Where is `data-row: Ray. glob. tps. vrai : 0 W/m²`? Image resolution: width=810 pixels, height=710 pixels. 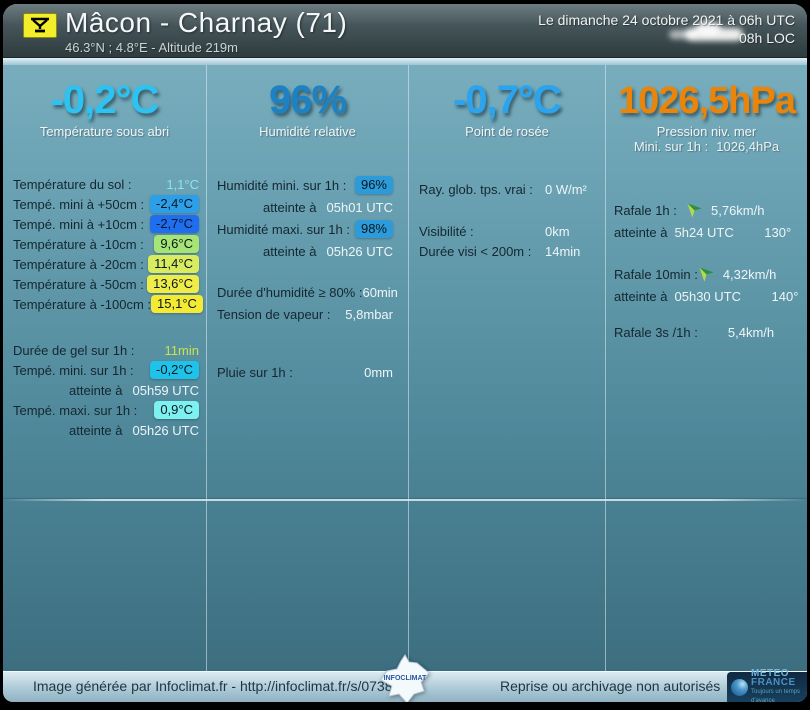
data-row: Ray. glob. tps. vrai : 0 W/m² is located at coordinates (507, 189).